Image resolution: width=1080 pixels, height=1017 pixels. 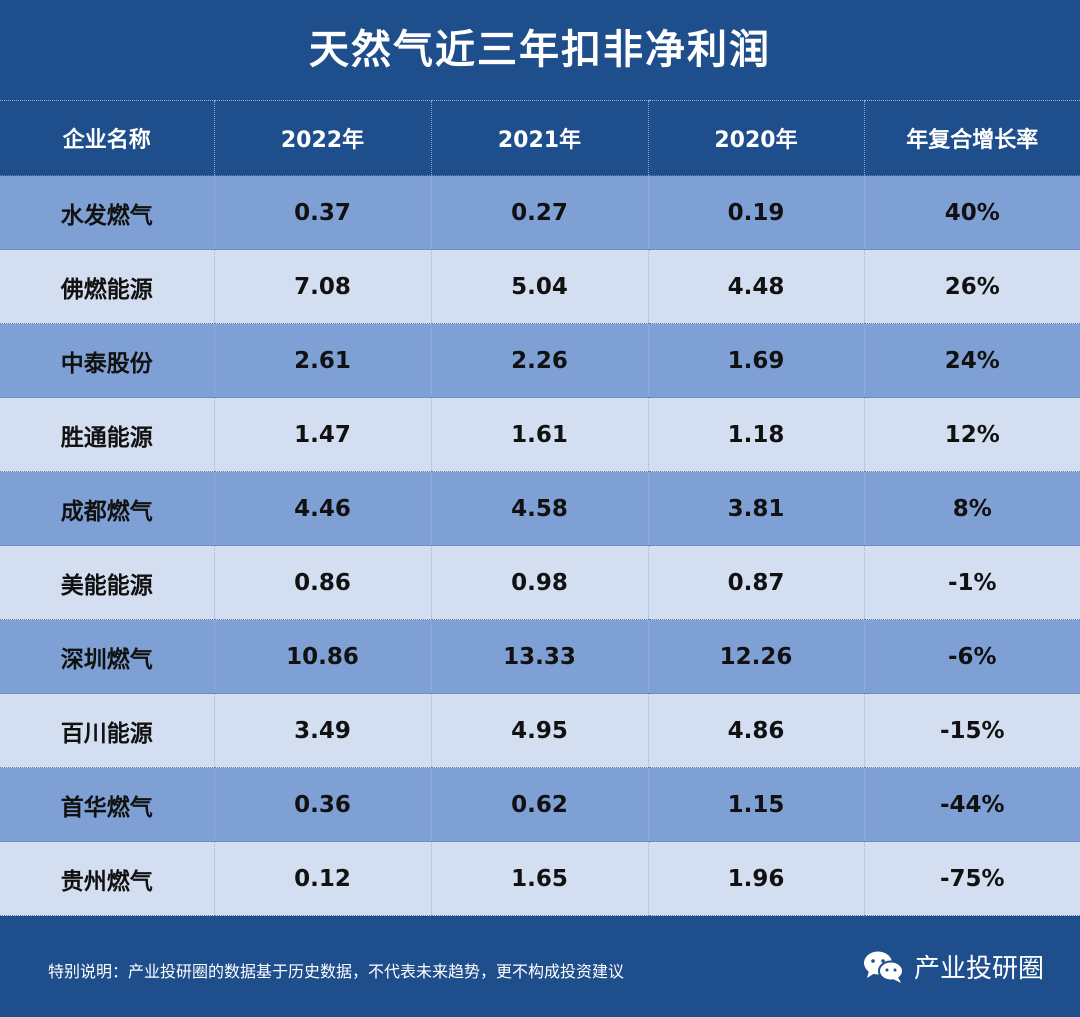 I want to click on profit-value-cell: 2.61, so click(x=322, y=360).